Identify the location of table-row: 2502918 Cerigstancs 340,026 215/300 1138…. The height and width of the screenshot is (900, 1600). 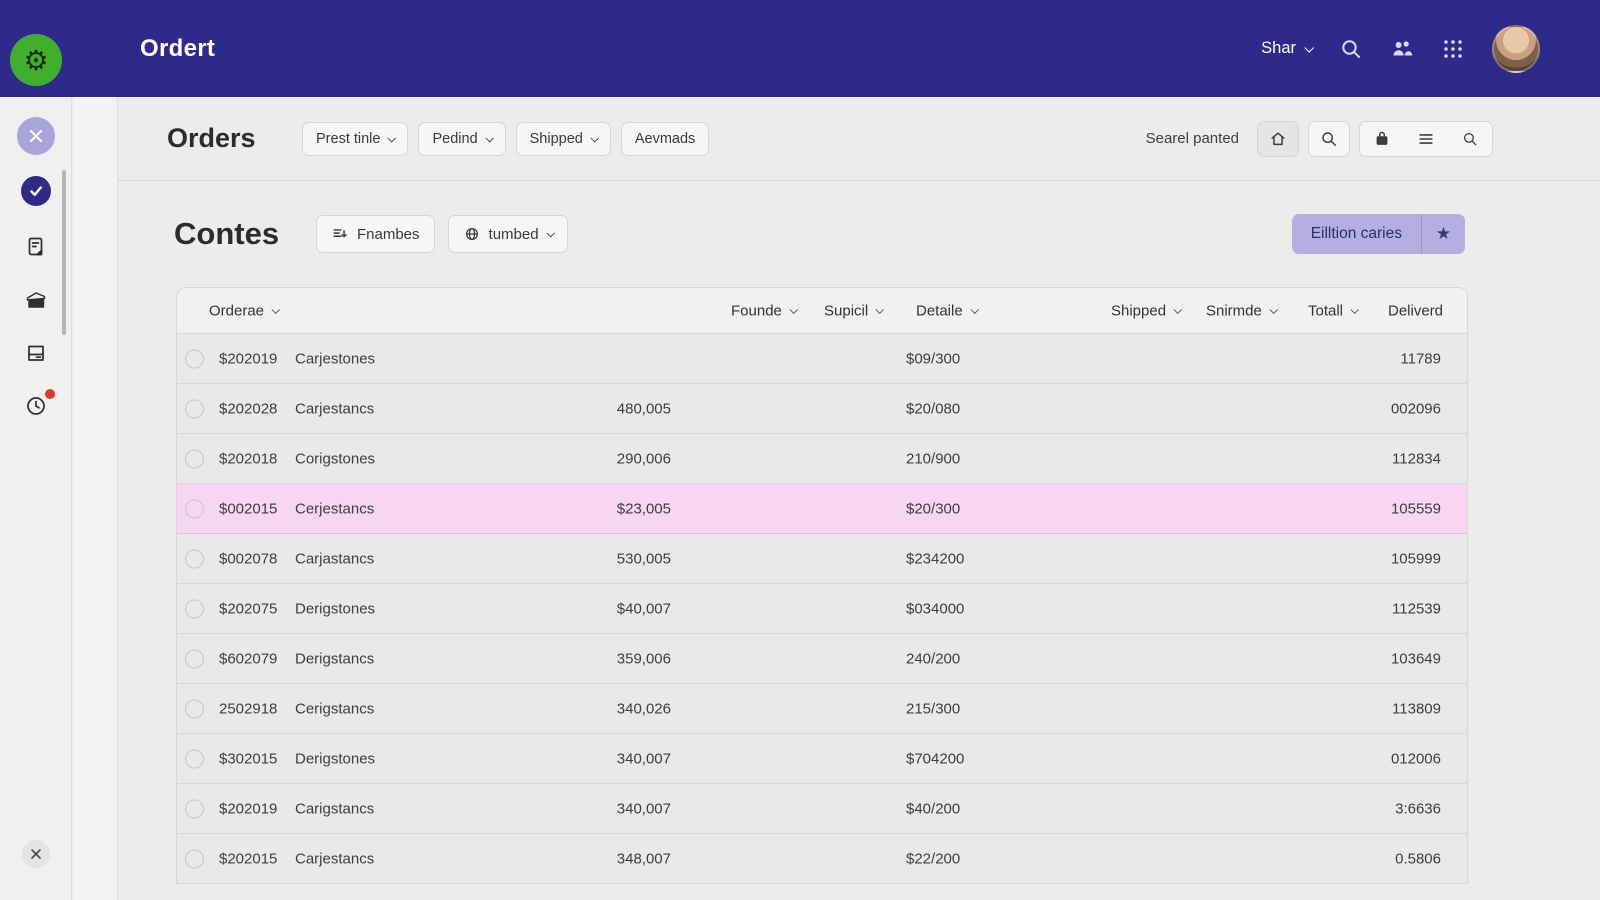
(822, 709).